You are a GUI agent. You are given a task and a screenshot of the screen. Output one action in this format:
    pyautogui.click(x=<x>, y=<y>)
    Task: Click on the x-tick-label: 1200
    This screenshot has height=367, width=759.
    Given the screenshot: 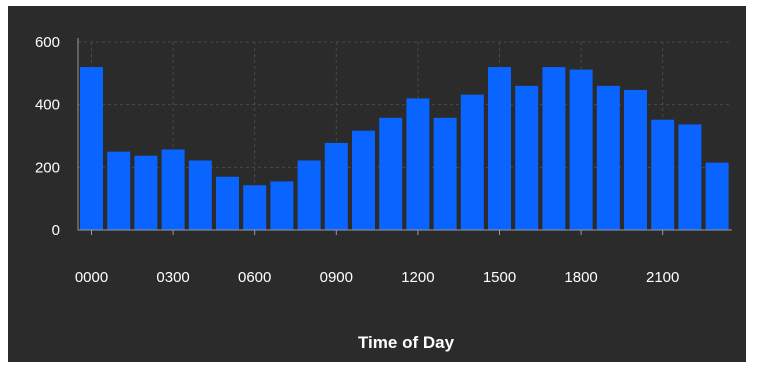 What is the action you would take?
    pyautogui.click(x=417, y=277)
    